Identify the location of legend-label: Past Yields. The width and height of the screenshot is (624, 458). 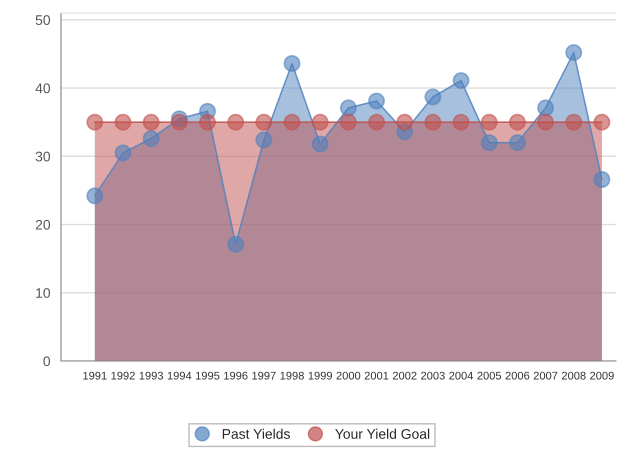
(256, 433).